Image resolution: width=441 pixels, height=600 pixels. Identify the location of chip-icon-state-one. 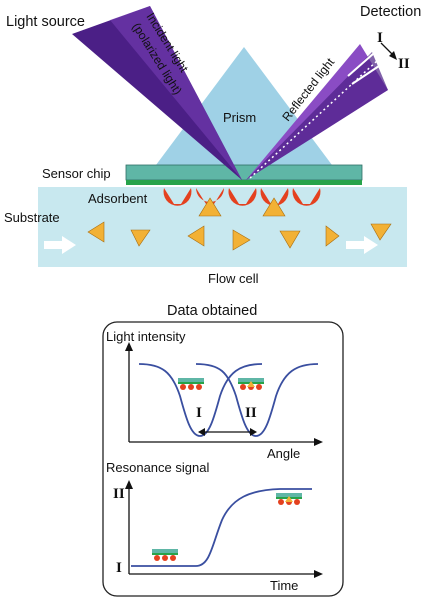
(191, 384).